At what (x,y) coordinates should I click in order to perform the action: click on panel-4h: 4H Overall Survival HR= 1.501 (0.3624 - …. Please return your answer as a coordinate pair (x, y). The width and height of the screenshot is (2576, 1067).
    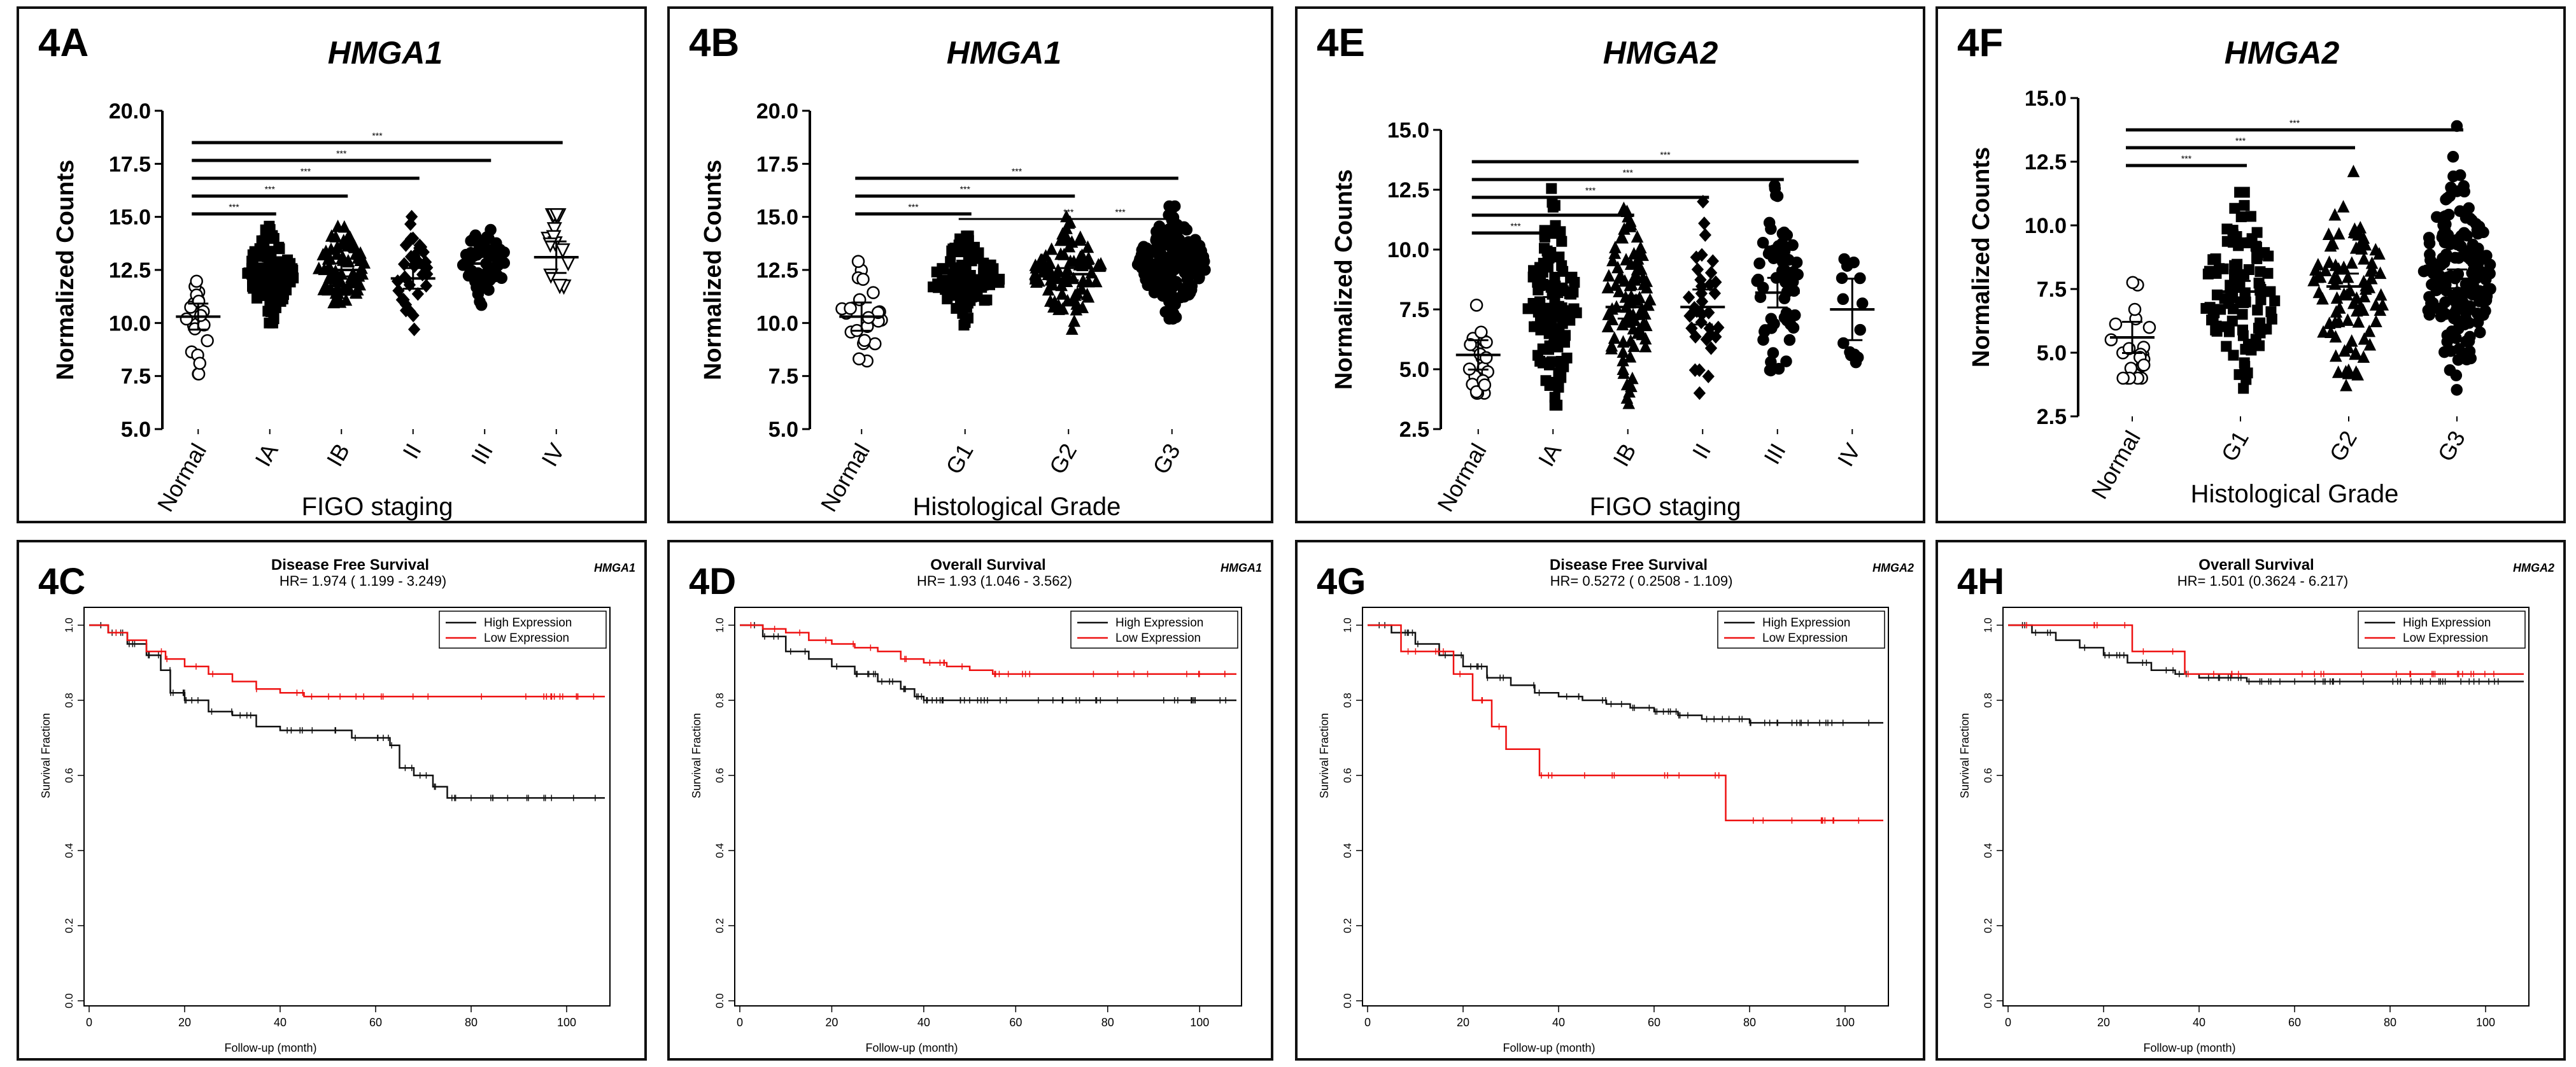
    Looking at the image, I should click on (2251, 800).